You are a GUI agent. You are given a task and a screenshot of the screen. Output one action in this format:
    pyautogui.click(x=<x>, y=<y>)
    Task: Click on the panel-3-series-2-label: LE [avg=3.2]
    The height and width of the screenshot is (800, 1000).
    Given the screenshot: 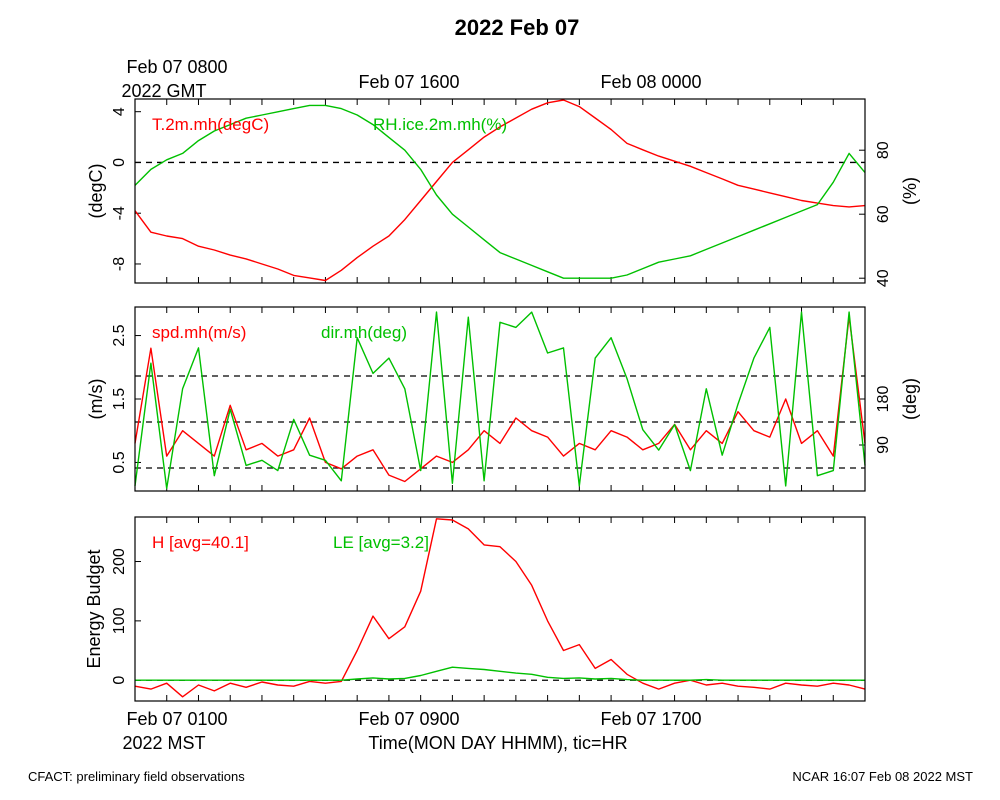 What is the action you would take?
    pyautogui.click(x=381, y=542)
    